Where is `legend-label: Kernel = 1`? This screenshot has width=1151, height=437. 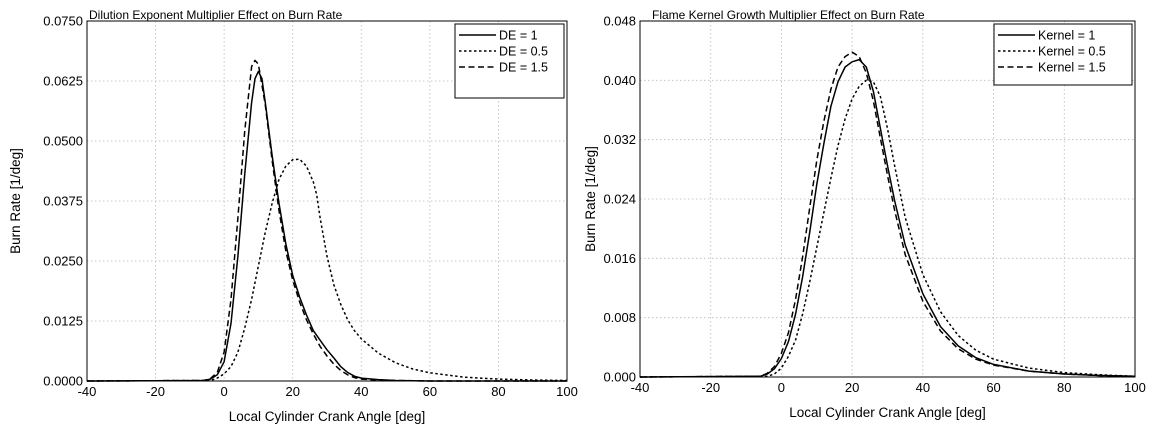 legend-label: Kernel = 1 is located at coordinates (1066, 36).